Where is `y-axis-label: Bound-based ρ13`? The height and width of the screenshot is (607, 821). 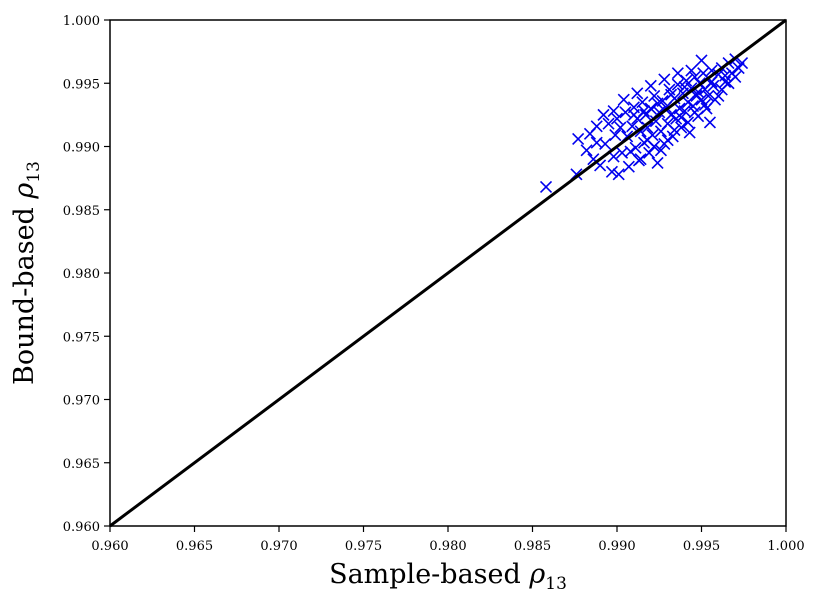
y-axis-label: Bound-based ρ13 is located at coordinates (26, 273).